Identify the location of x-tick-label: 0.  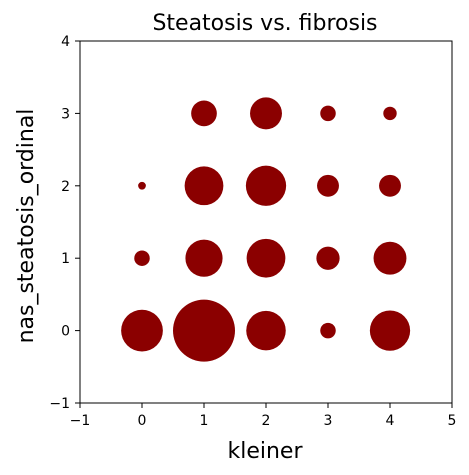
(142, 421).